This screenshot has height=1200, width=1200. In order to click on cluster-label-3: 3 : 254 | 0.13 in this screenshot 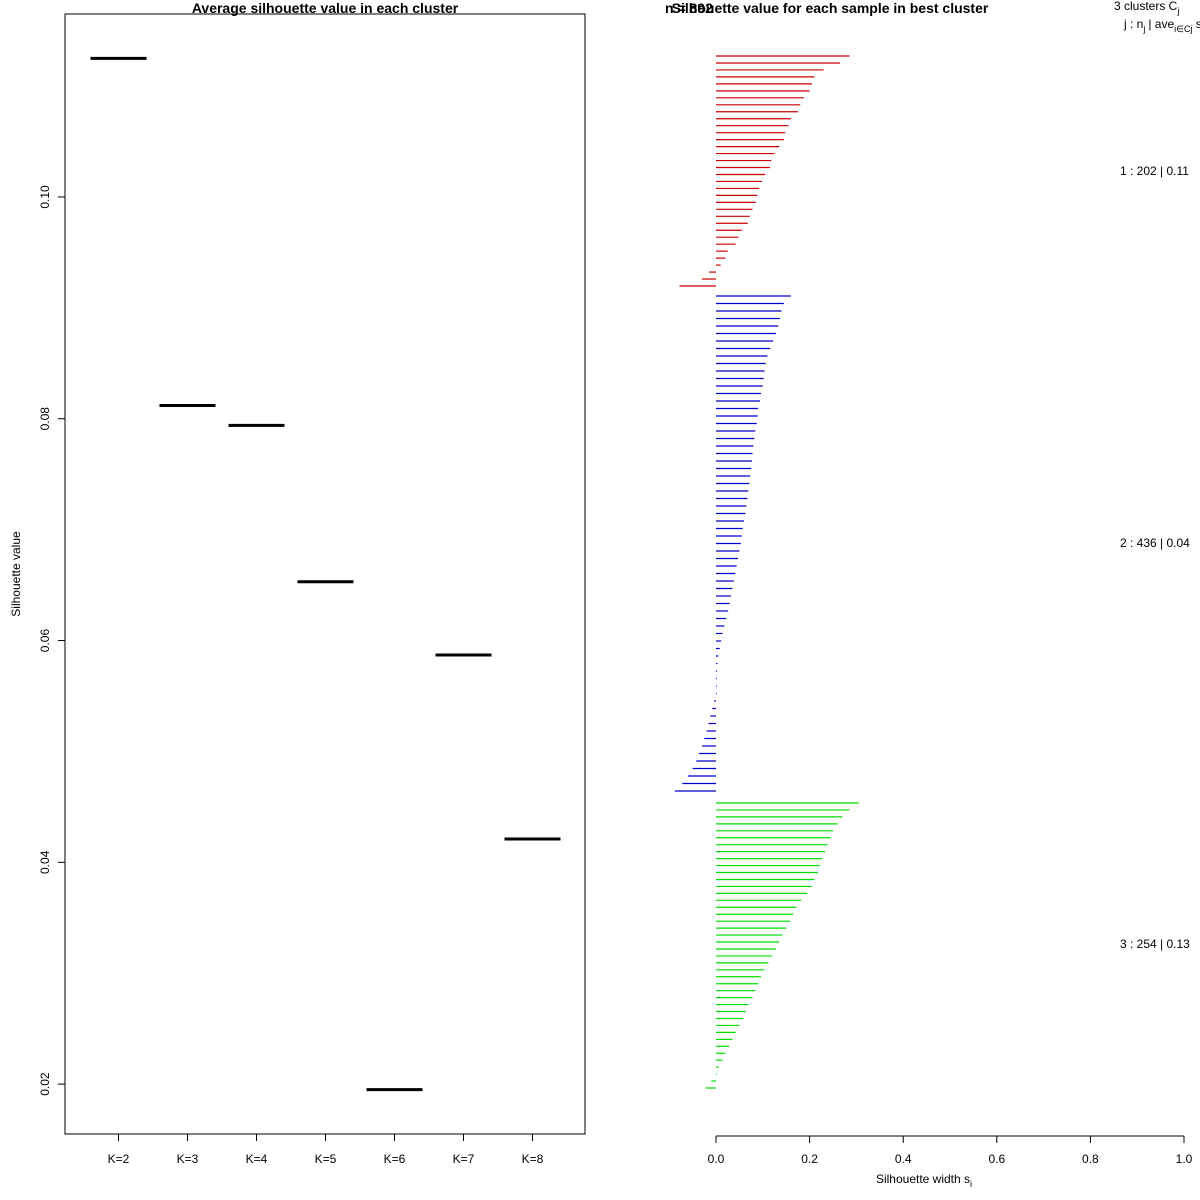, I will do `click(1155, 944)`.